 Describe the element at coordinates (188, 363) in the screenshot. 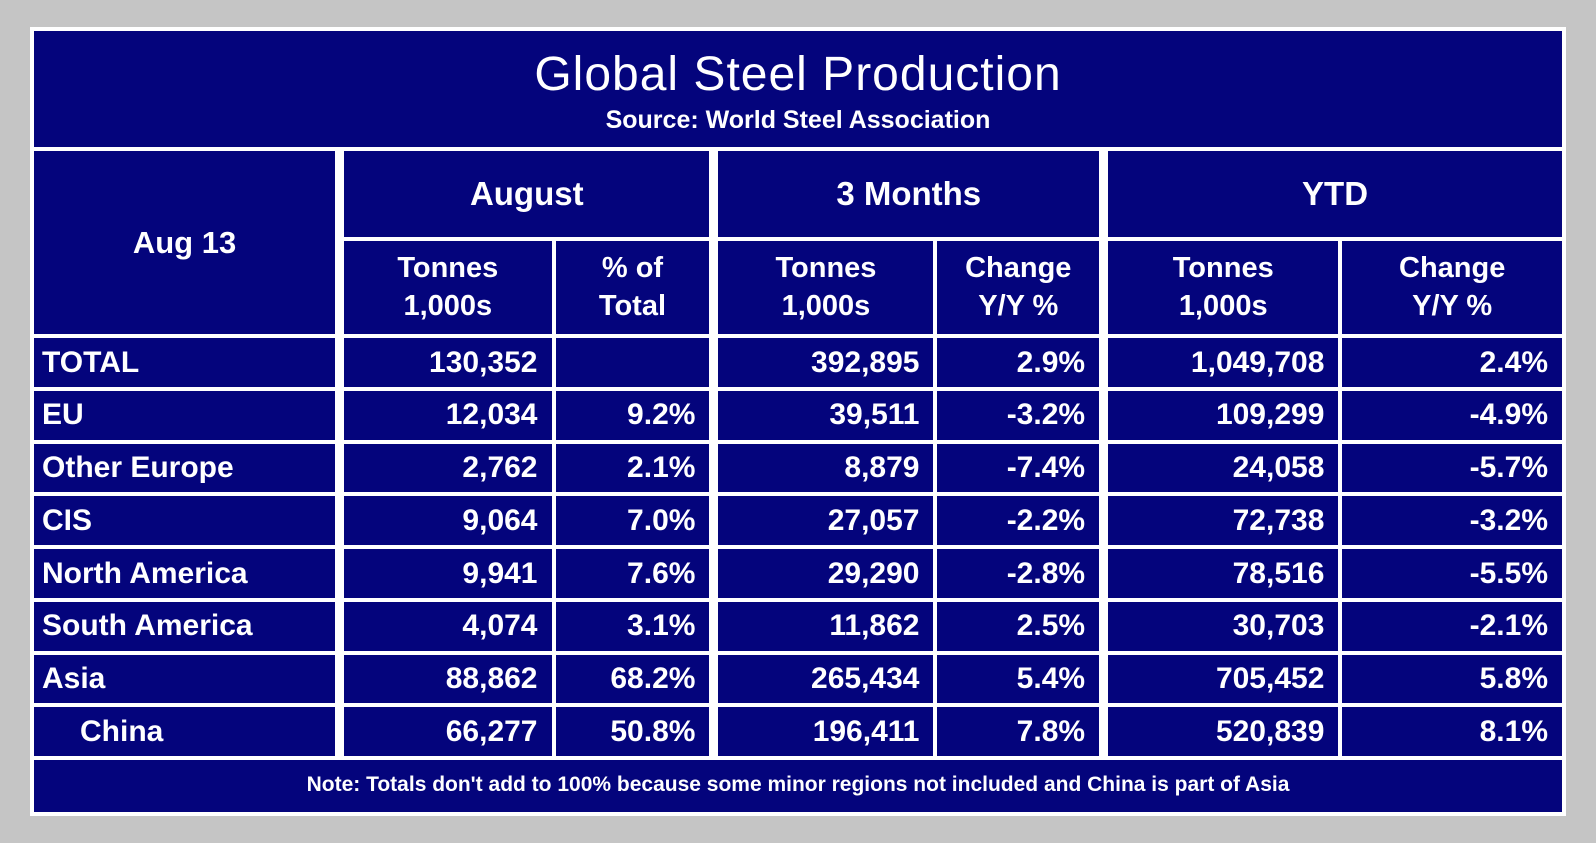

I see `region-cell: TOTAL` at that location.